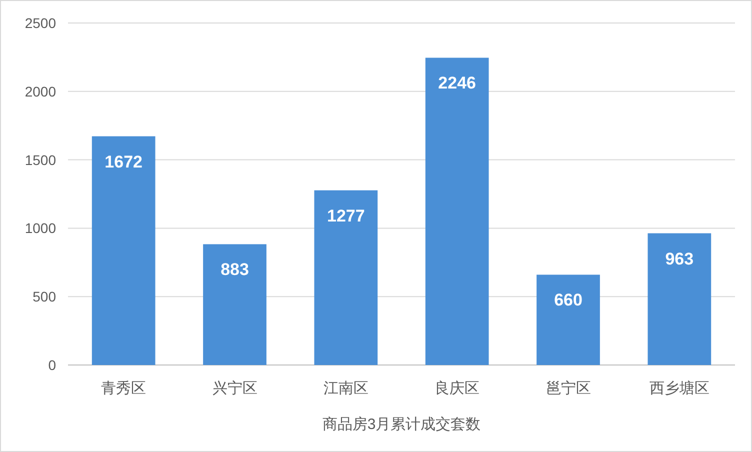 The width and height of the screenshot is (752, 452). What do you see at coordinates (123, 388) in the screenshot?
I see `x-tick-label: 青秀区` at bounding box center [123, 388].